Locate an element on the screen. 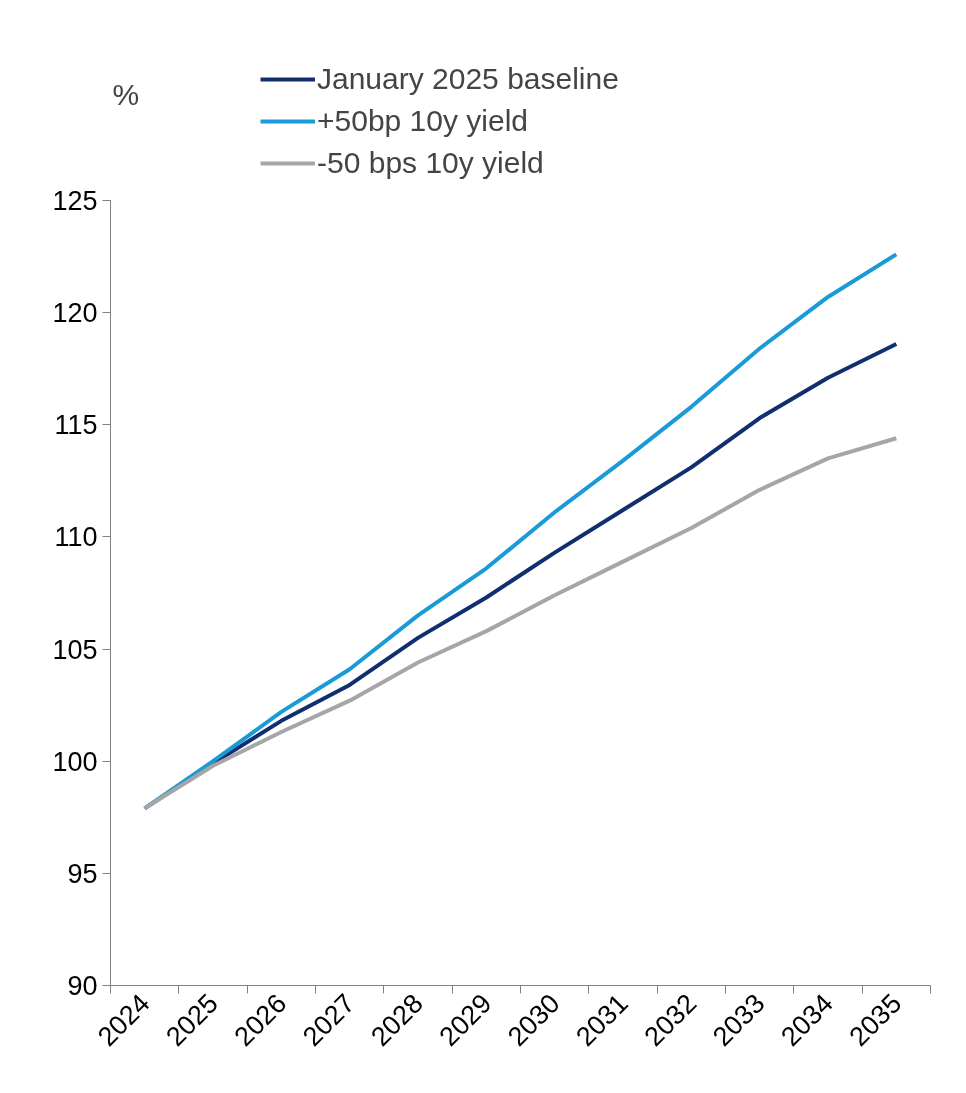  y-tick-label: 110 is located at coordinates (76, 537).